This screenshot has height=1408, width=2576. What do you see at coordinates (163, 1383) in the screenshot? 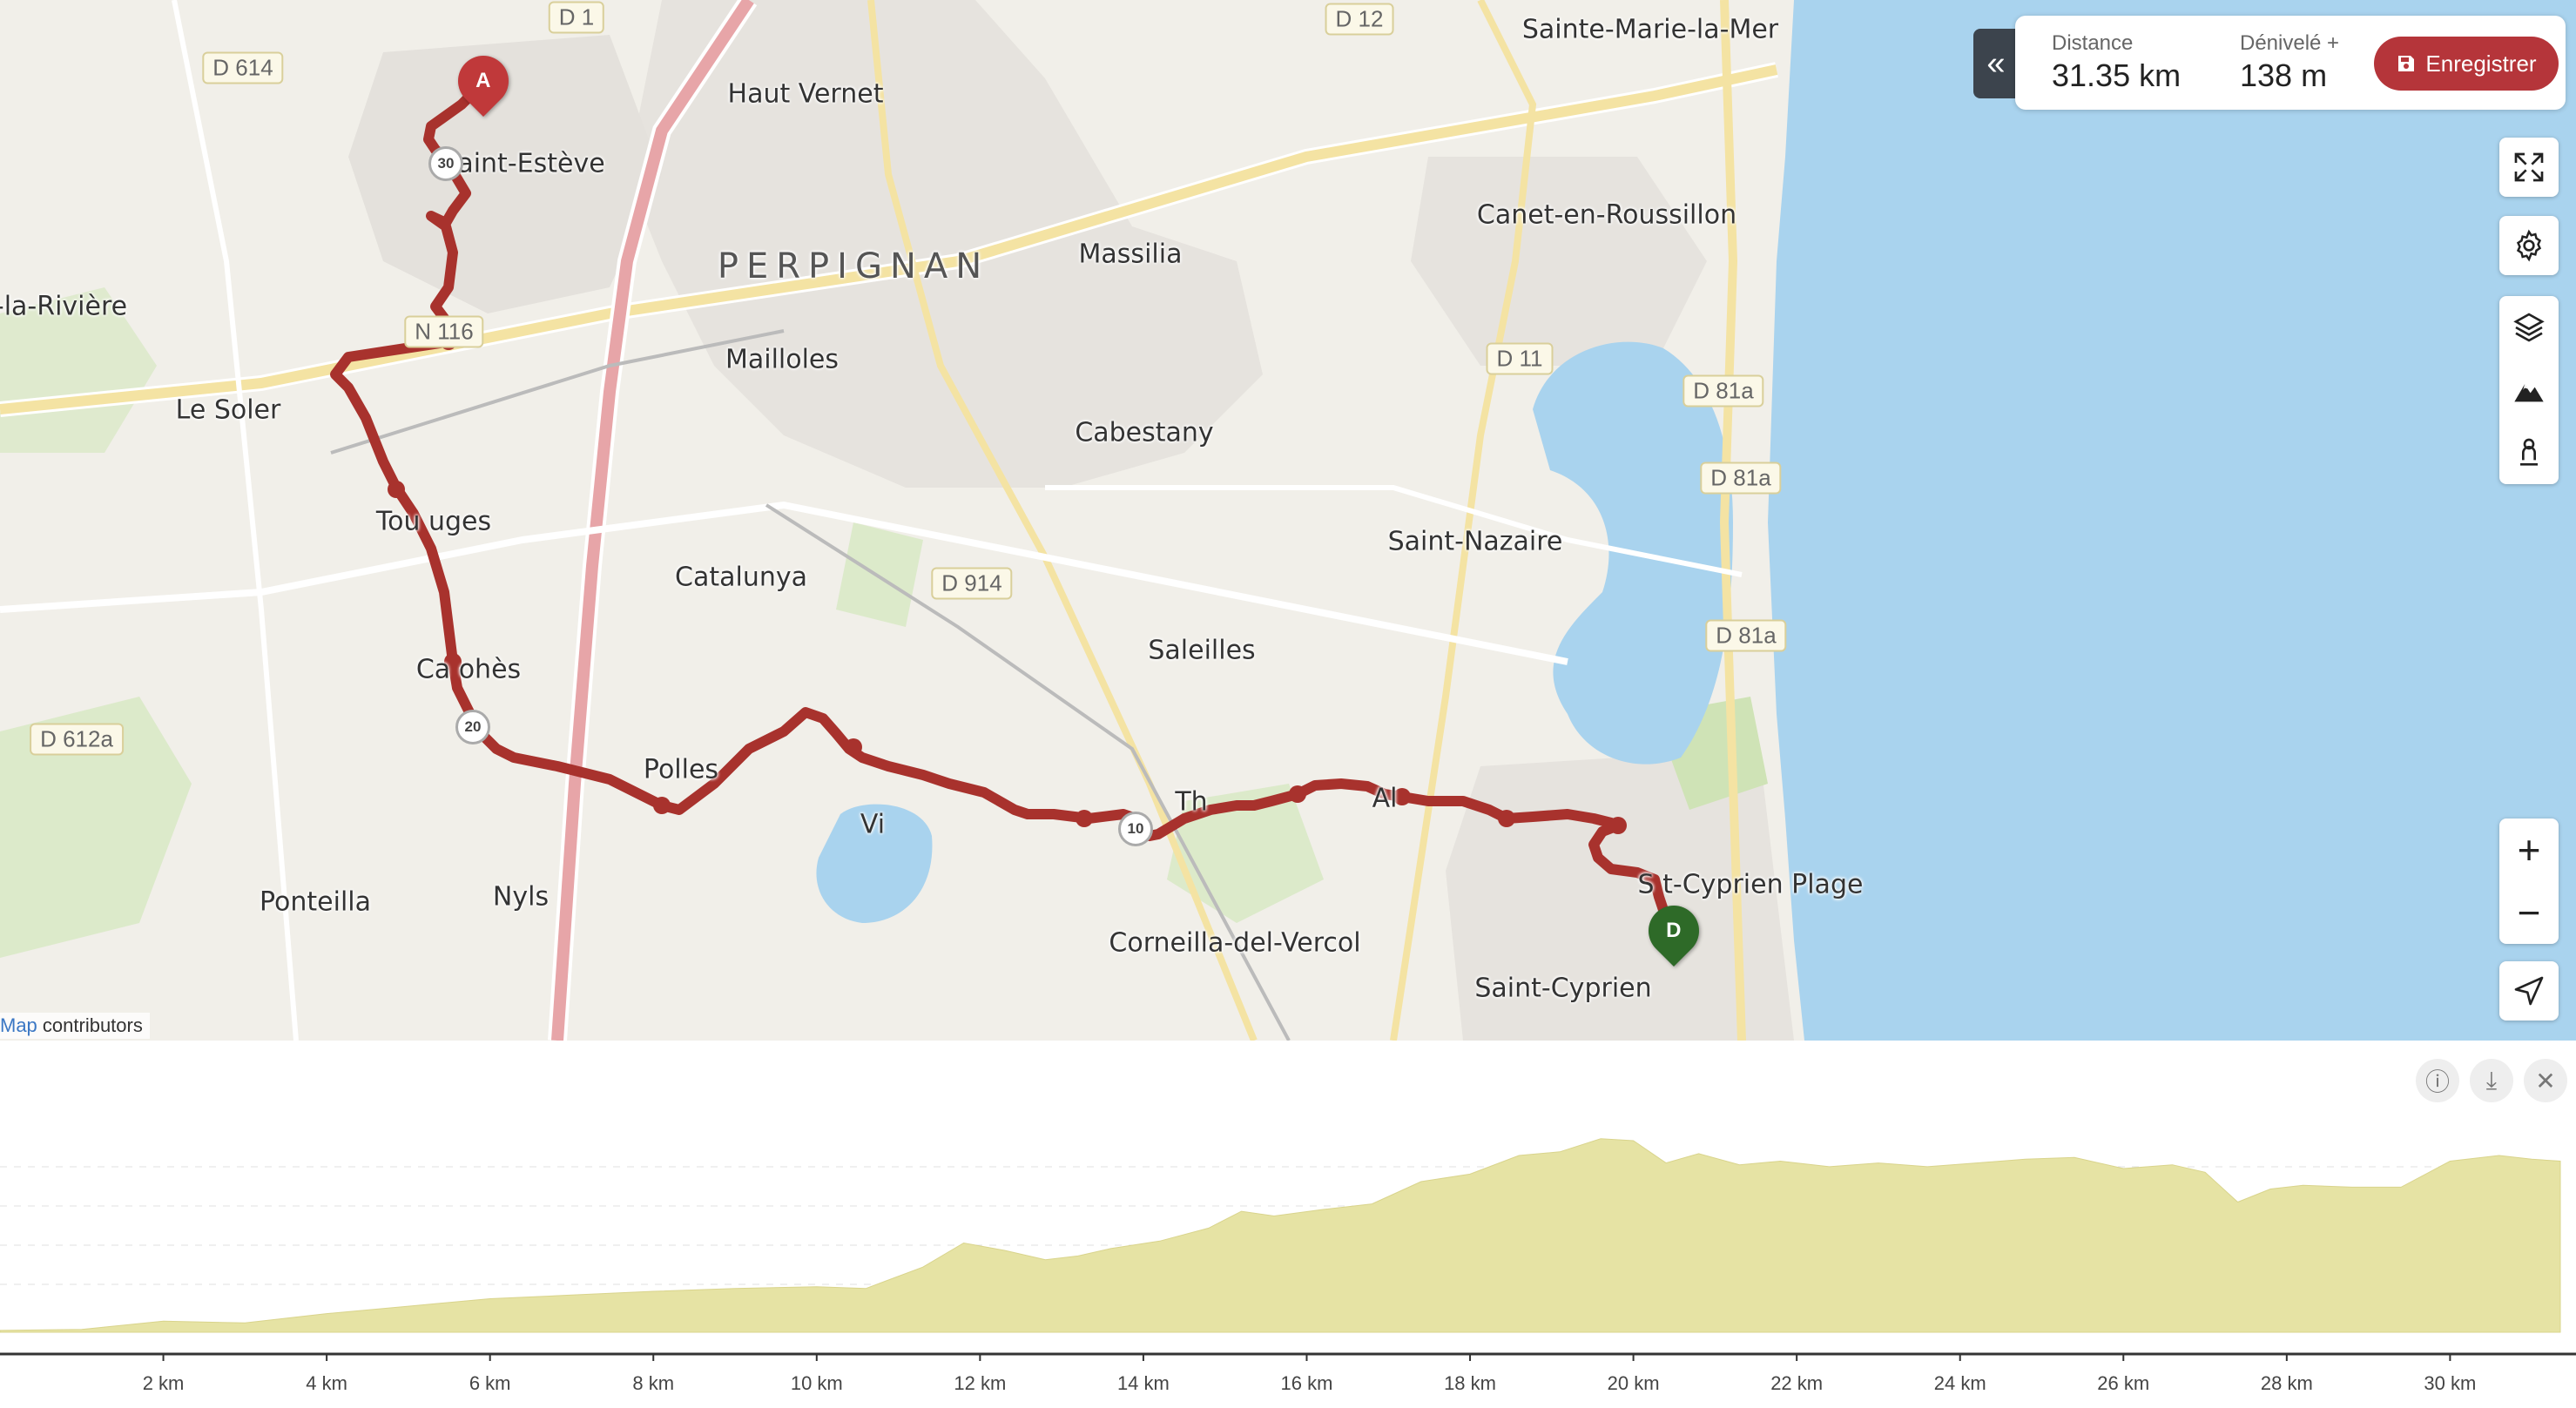
I see `profile-x-tick-label: 2 km` at bounding box center [163, 1383].